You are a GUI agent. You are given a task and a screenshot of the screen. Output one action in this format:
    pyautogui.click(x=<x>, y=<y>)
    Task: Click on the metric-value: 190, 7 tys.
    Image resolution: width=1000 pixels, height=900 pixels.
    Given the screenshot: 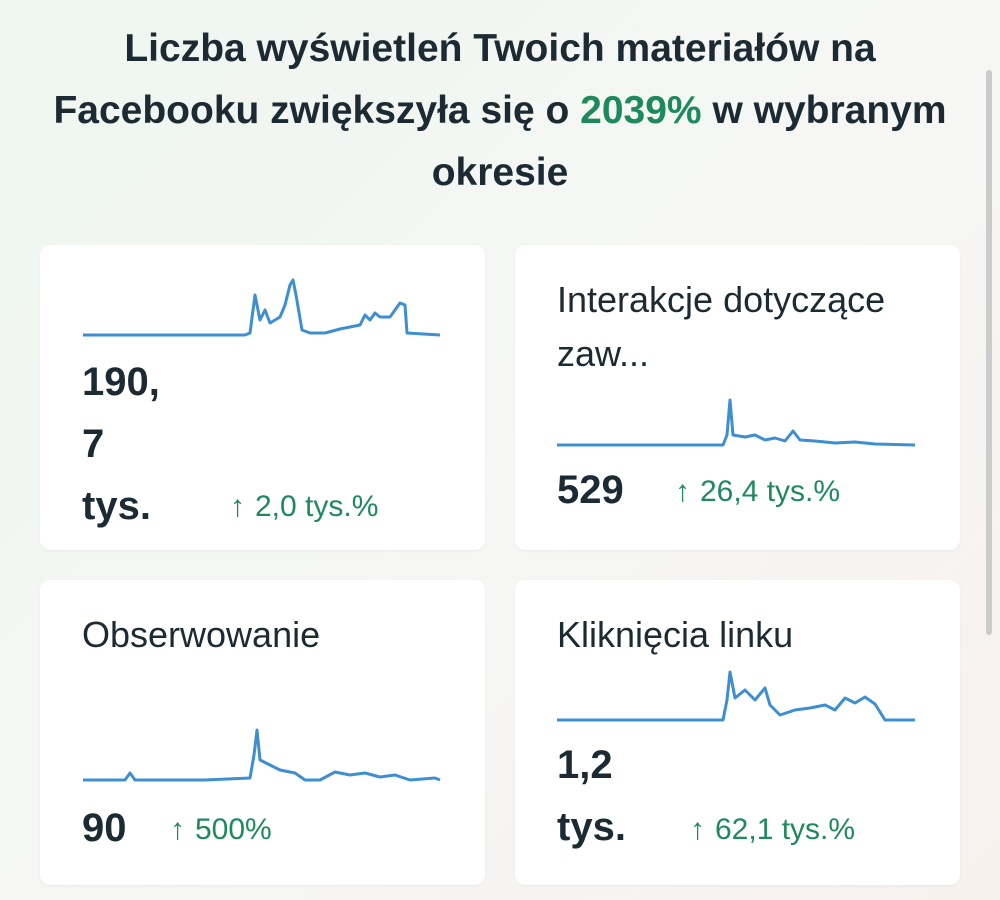 What is the action you would take?
    pyautogui.click(x=121, y=444)
    